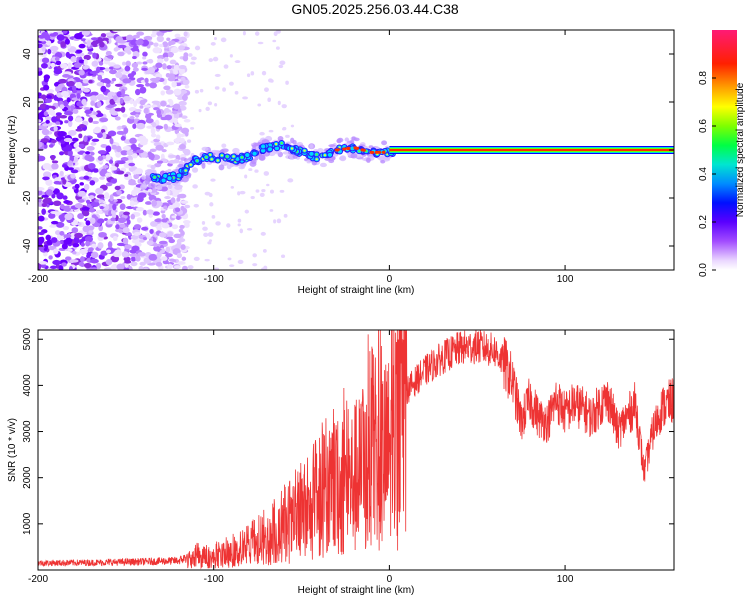 This screenshot has width=750, height=600. I want to click on snr-y-tick-label: 1000, so click(27, 523).